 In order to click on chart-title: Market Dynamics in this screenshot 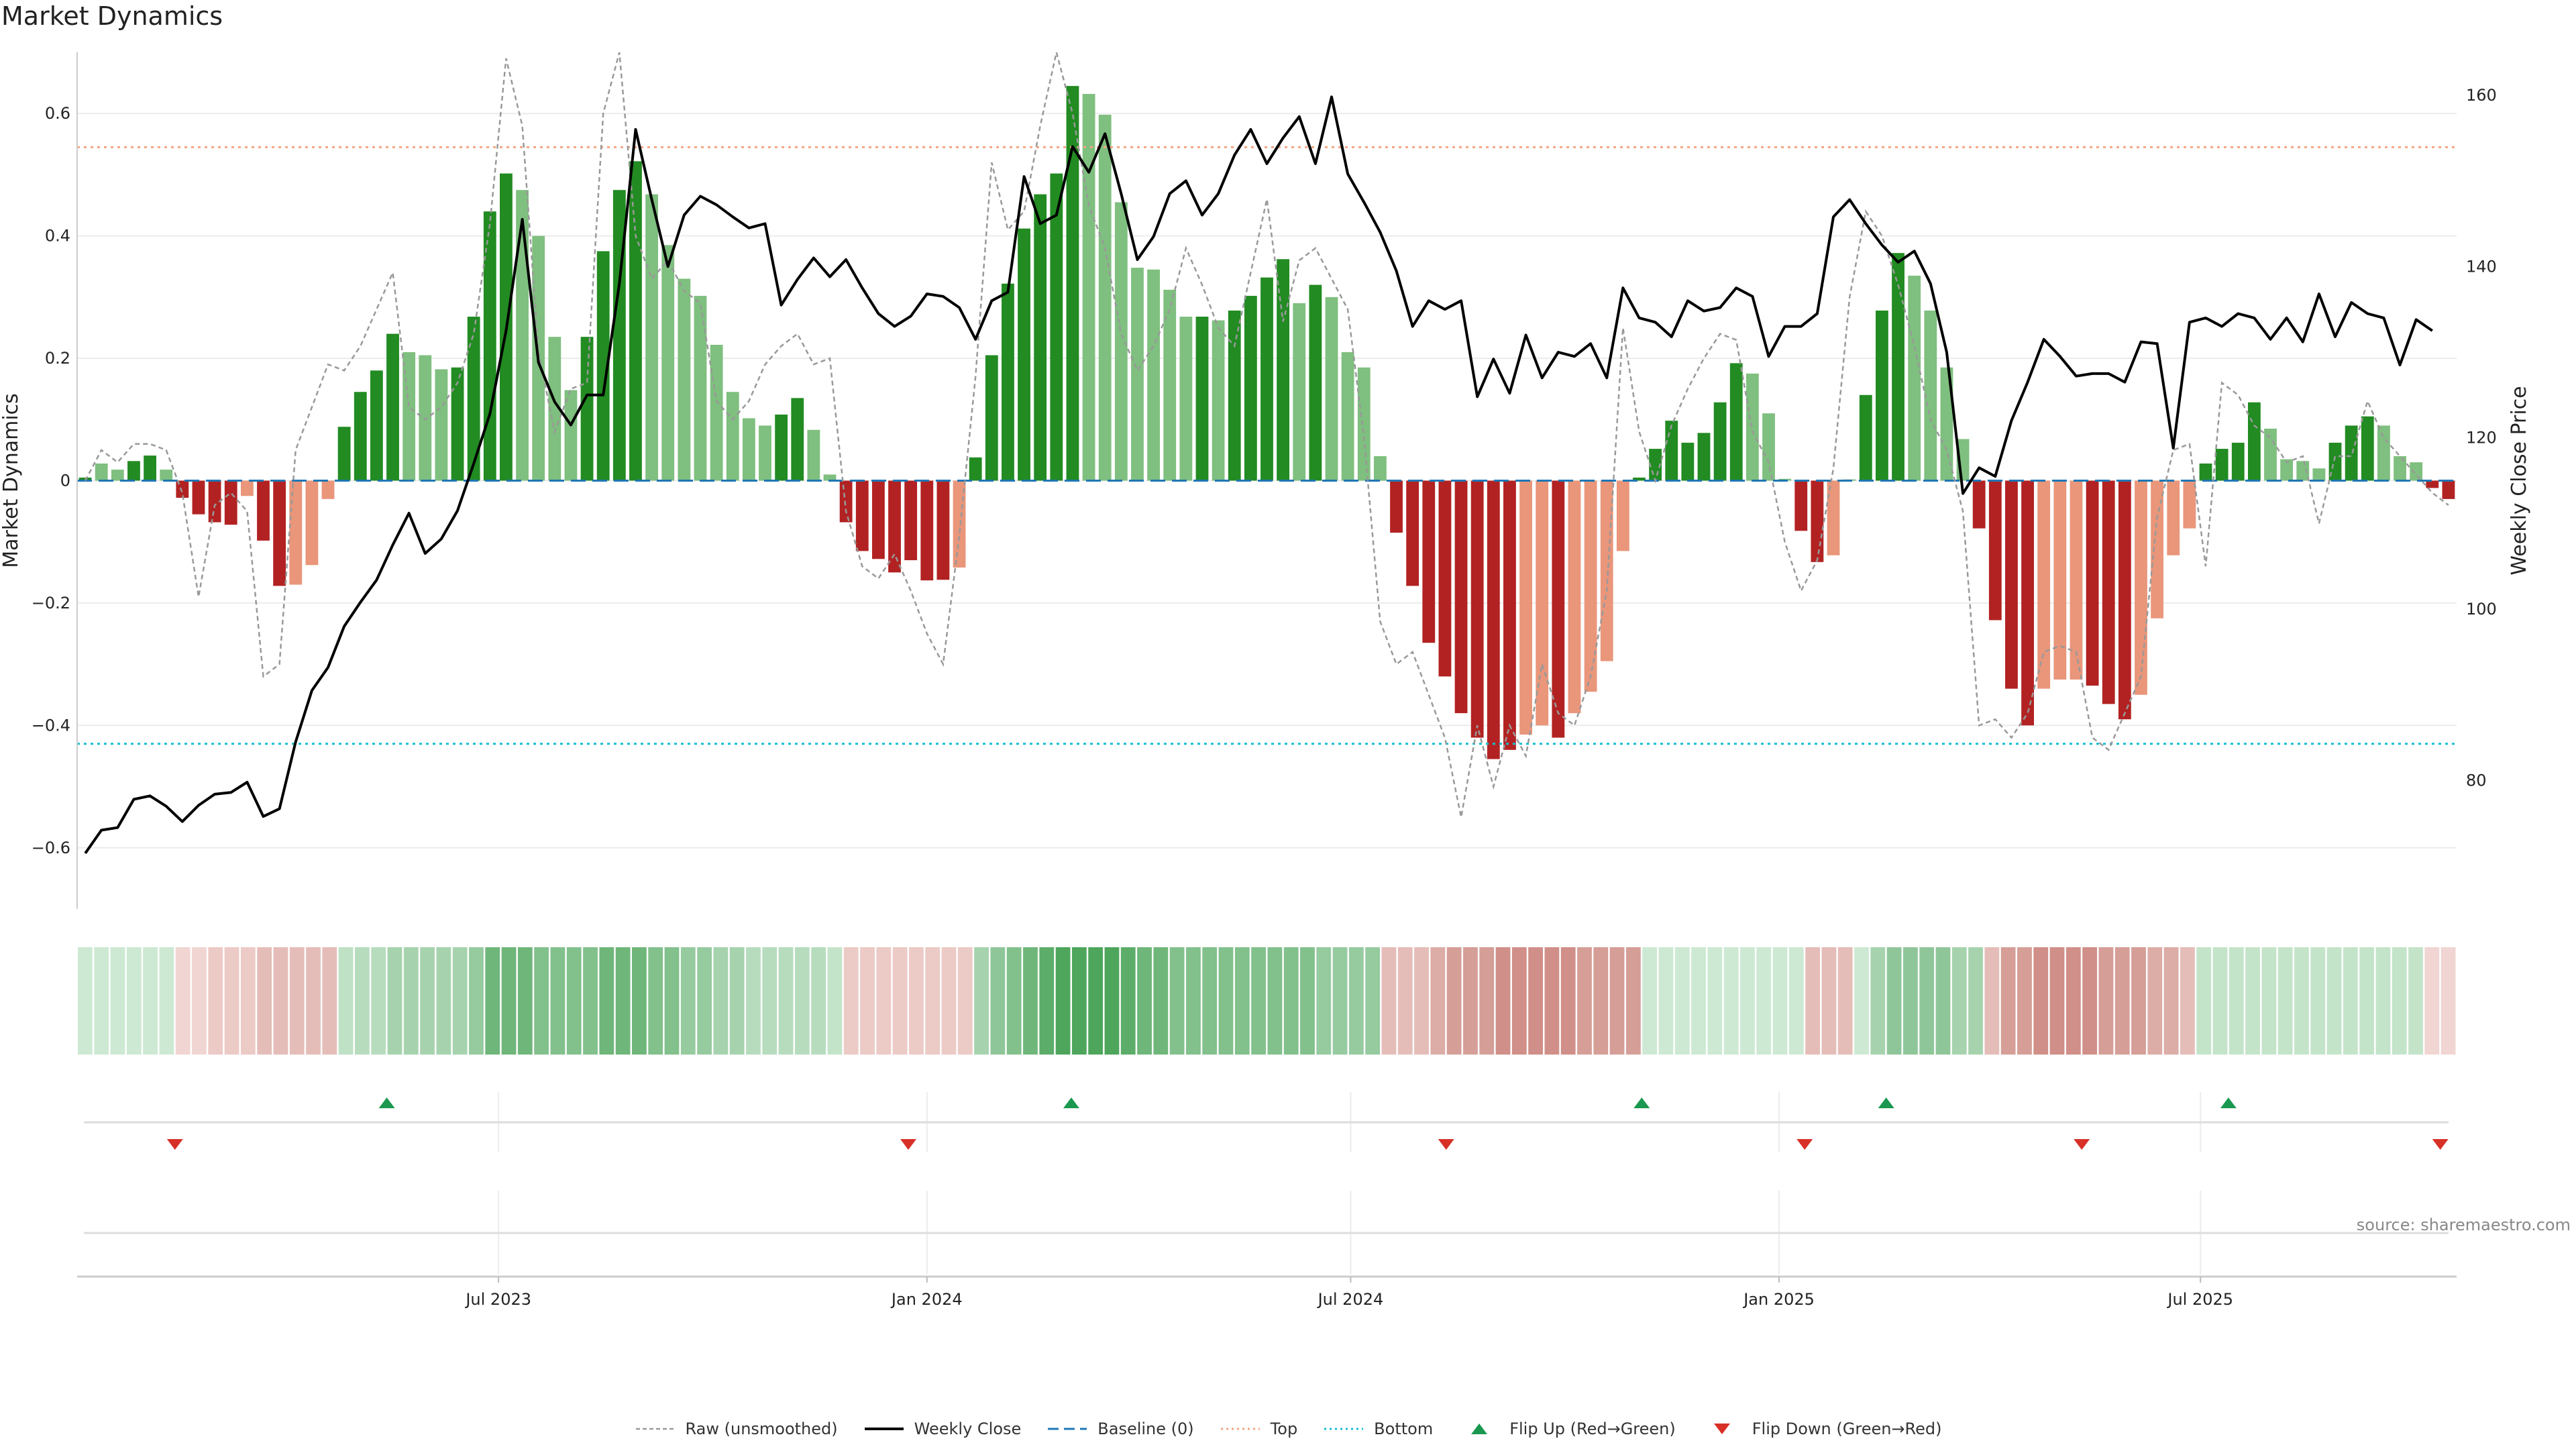, I will do `click(112, 16)`.